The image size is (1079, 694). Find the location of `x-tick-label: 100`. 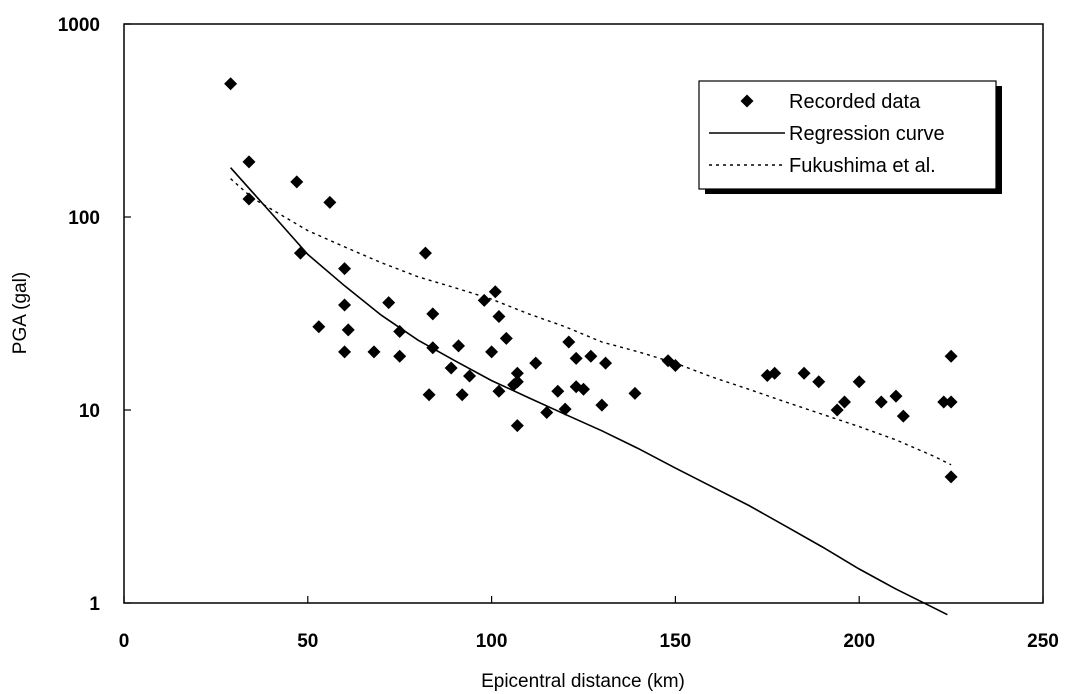

x-tick-label: 100 is located at coordinates (492, 641).